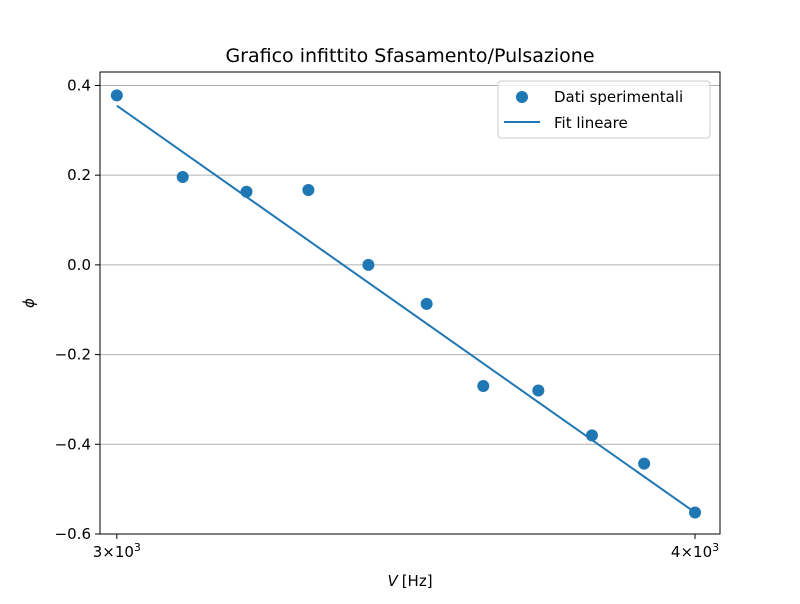 The image size is (800, 604). Describe the element at coordinates (417, 581) in the screenshot. I see `x-axis-unit: [Hz]` at that location.